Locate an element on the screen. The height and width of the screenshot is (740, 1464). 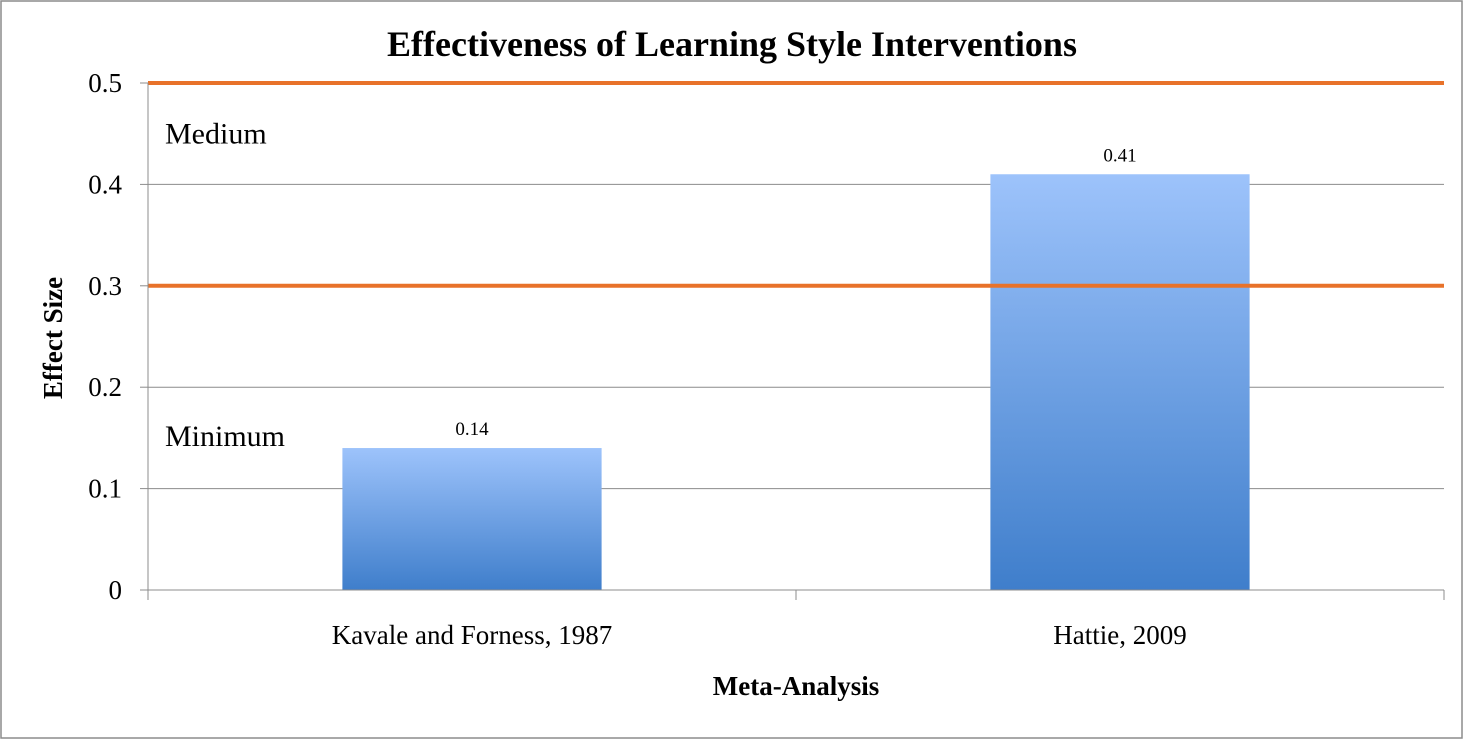
data-label: 0.14 is located at coordinates (472, 429).